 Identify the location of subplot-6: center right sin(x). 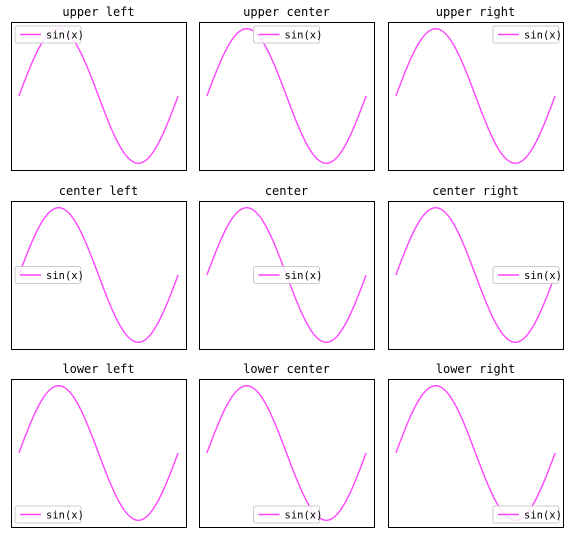
(476, 267).